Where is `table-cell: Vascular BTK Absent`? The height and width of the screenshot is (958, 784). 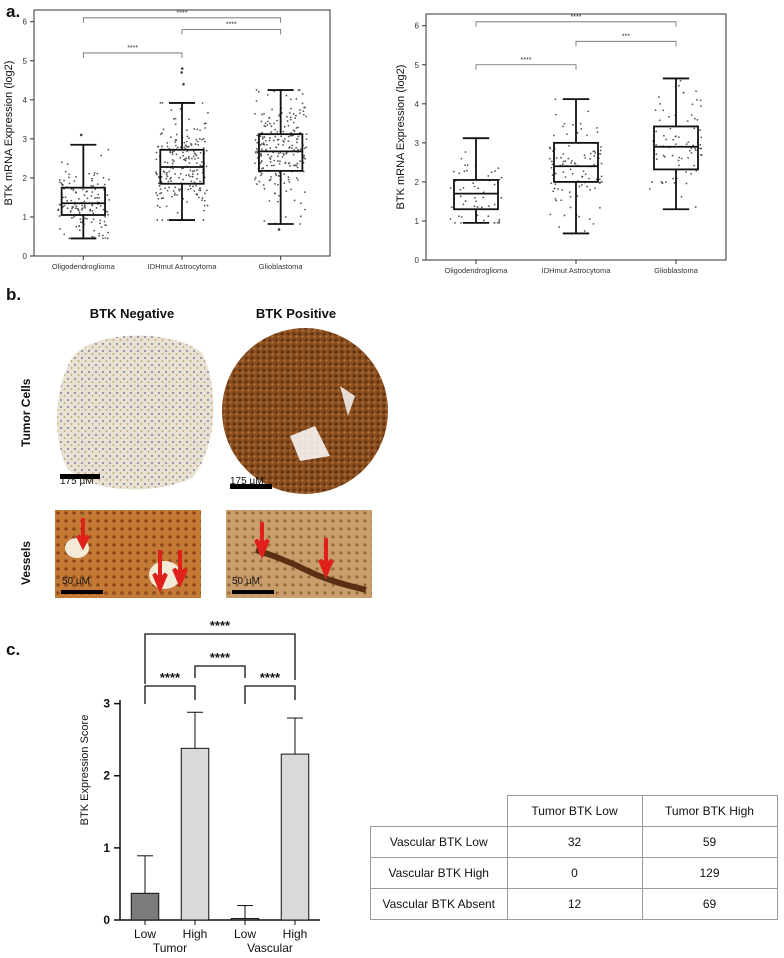 table-cell: Vascular BTK Absent is located at coordinates (439, 904).